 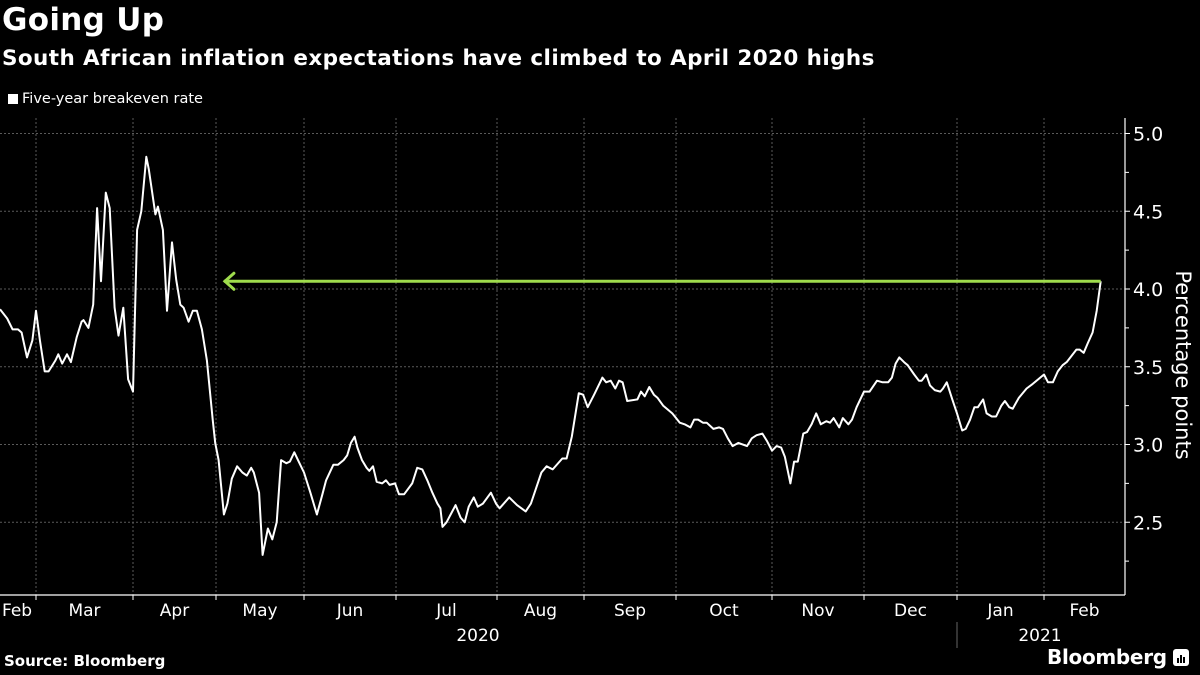 What do you see at coordinates (540, 611) in the screenshot?
I see `x-tick-label: Aug` at bounding box center [540, 611].